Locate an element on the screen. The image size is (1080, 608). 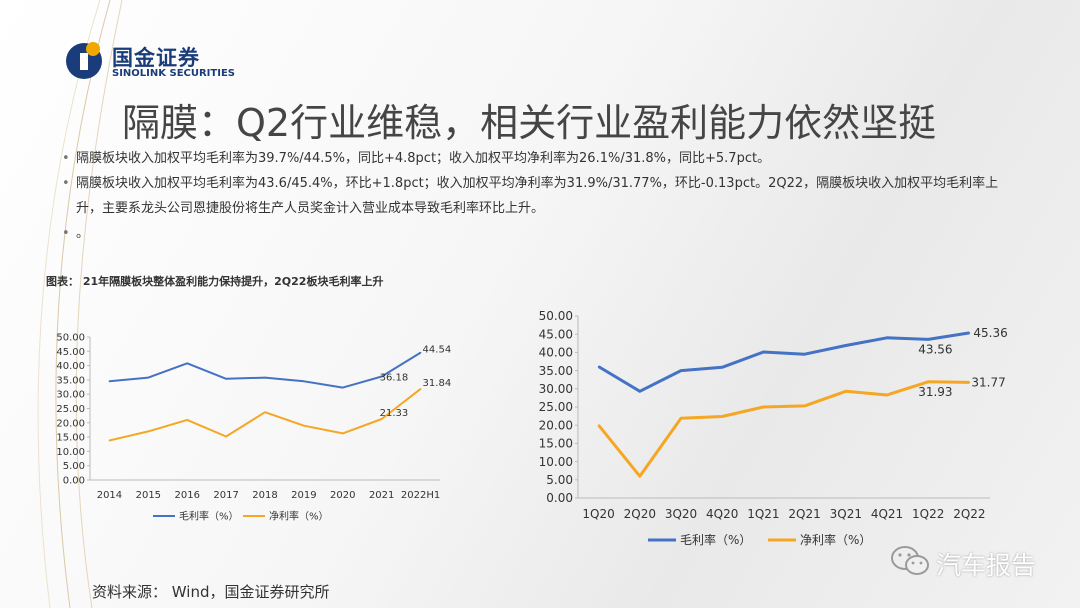
left-chart-x-tick-label: 2014 is located at coordinates (109, 495).